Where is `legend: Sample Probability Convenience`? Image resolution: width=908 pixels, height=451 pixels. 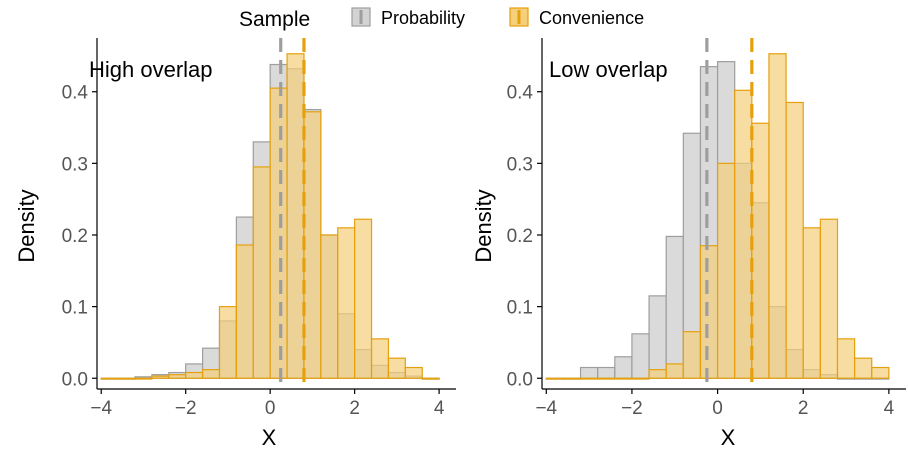 legend: Sample Probability Convenience is located at coordinates (441, 19).